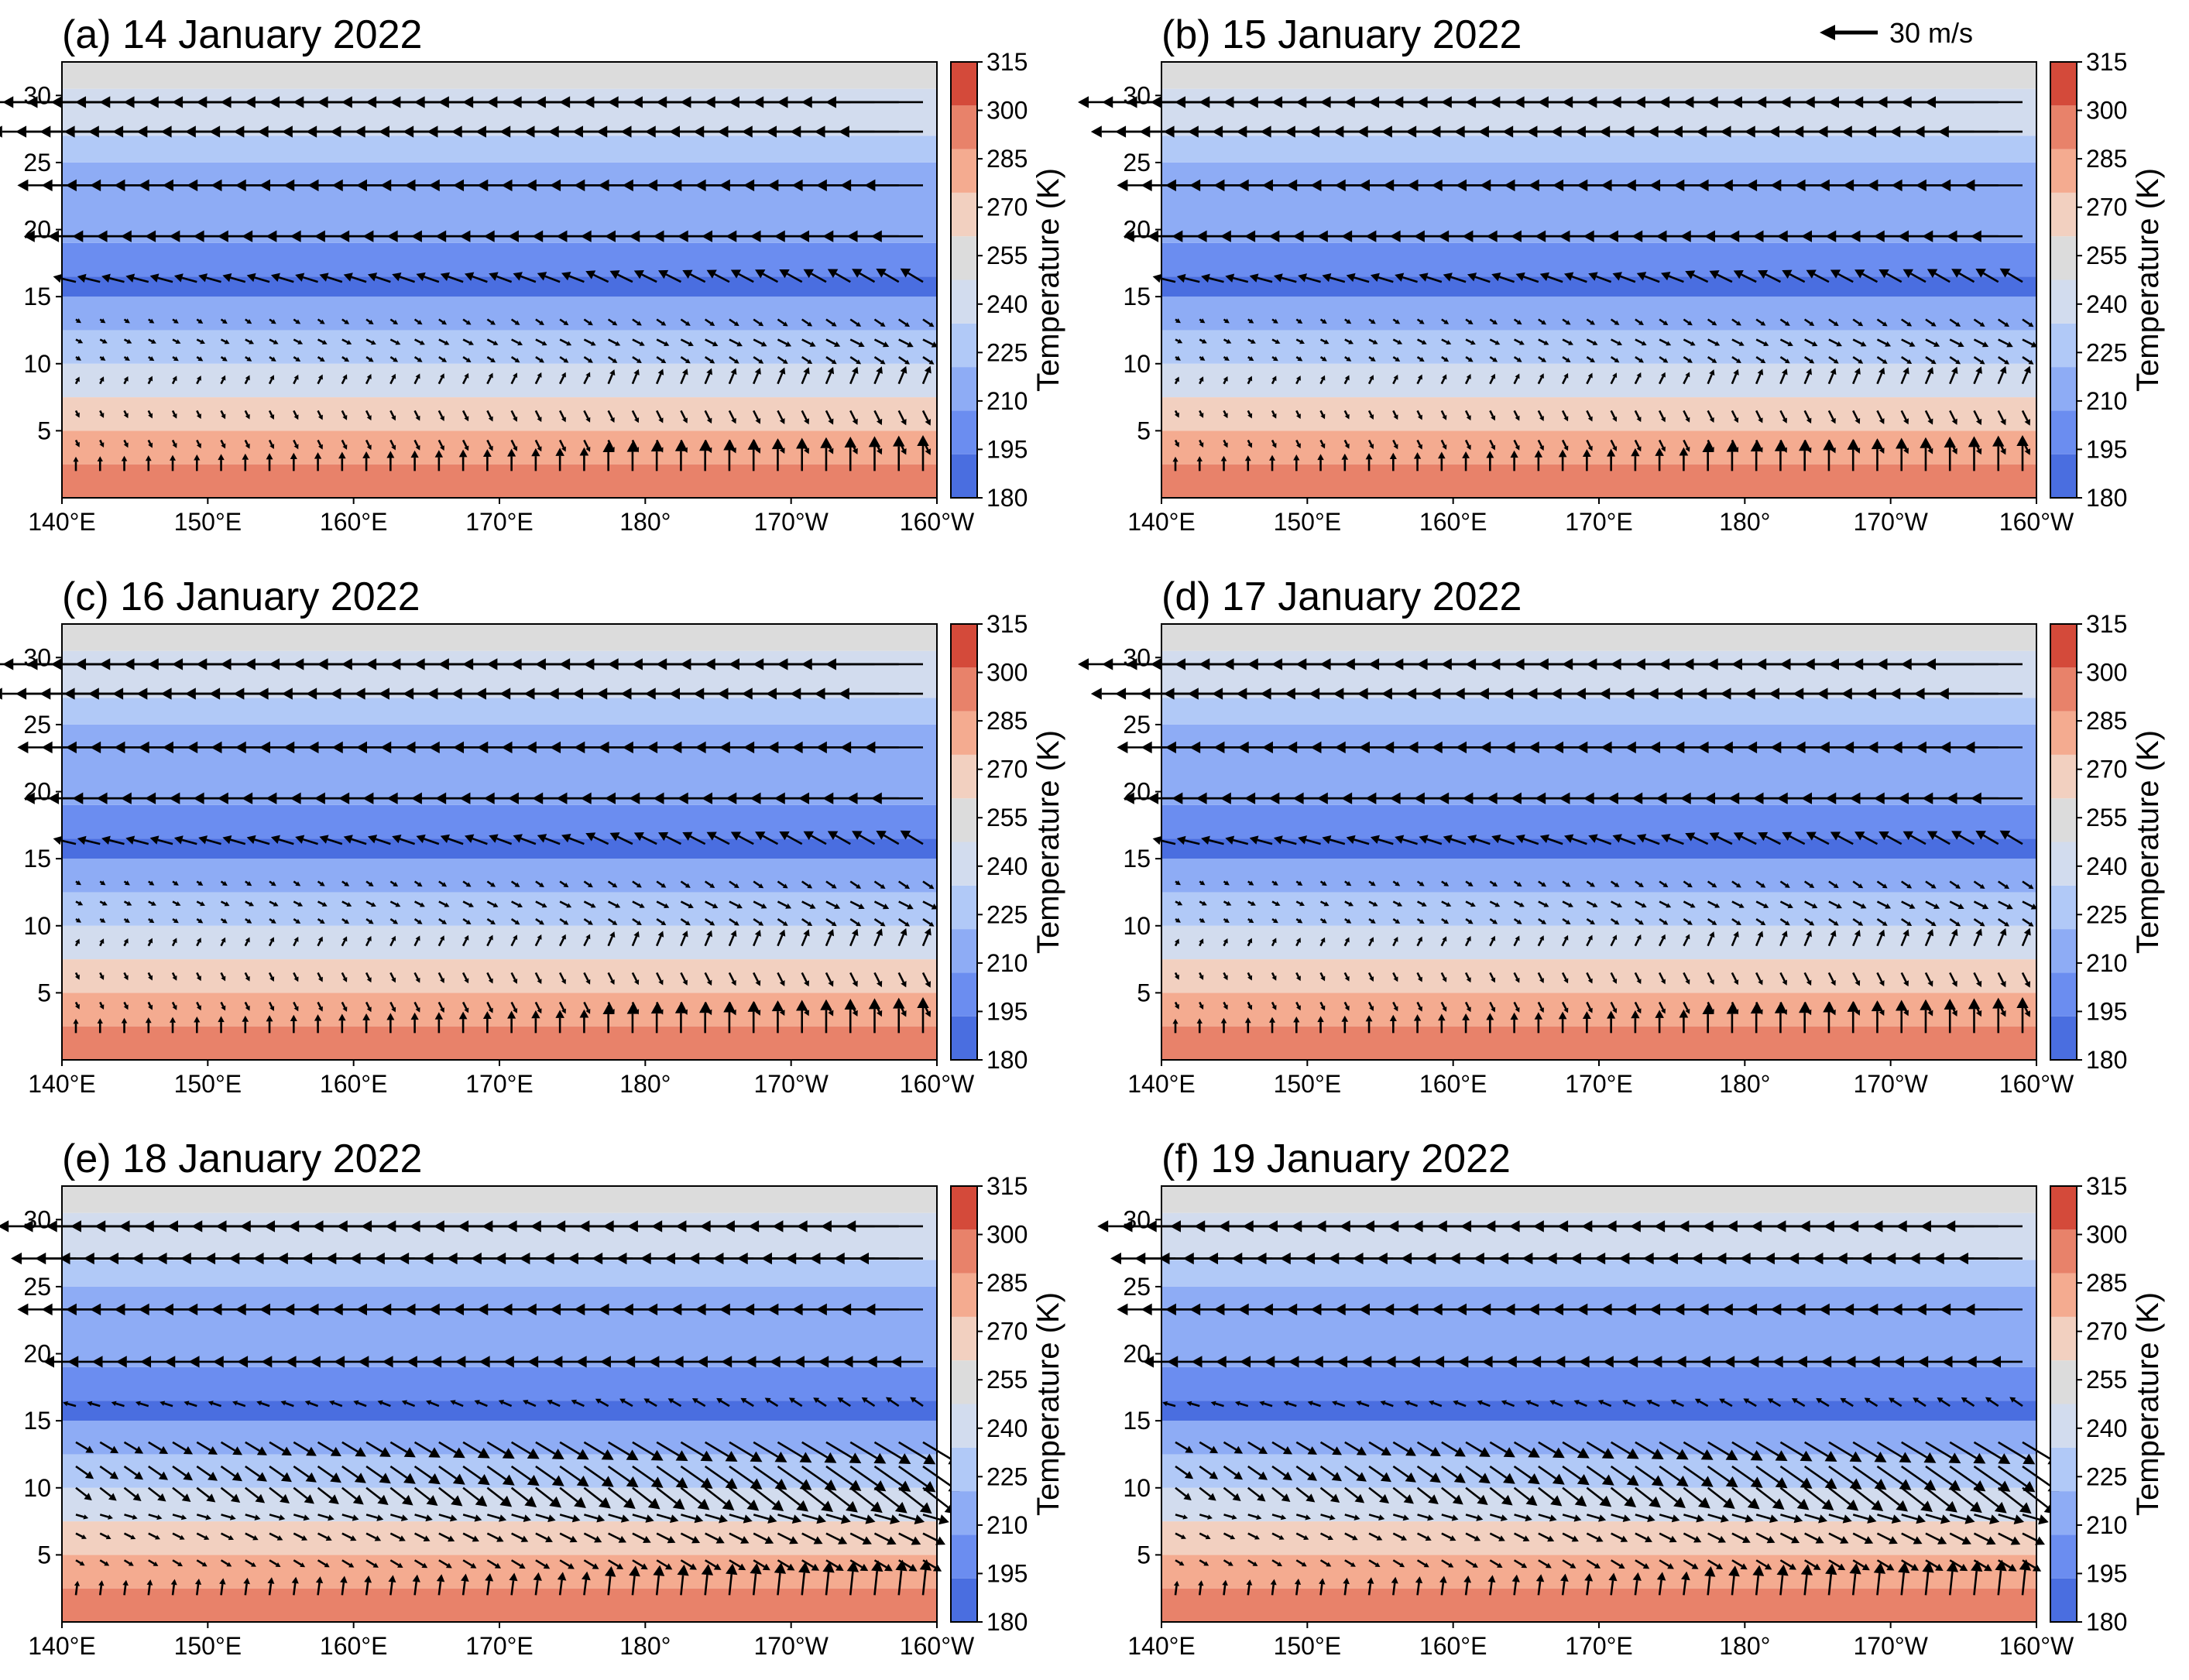 This screenshot has height=1680, width=2189. I want to click on panel-title: (e) 18 January 2022, so click(242, 1159).